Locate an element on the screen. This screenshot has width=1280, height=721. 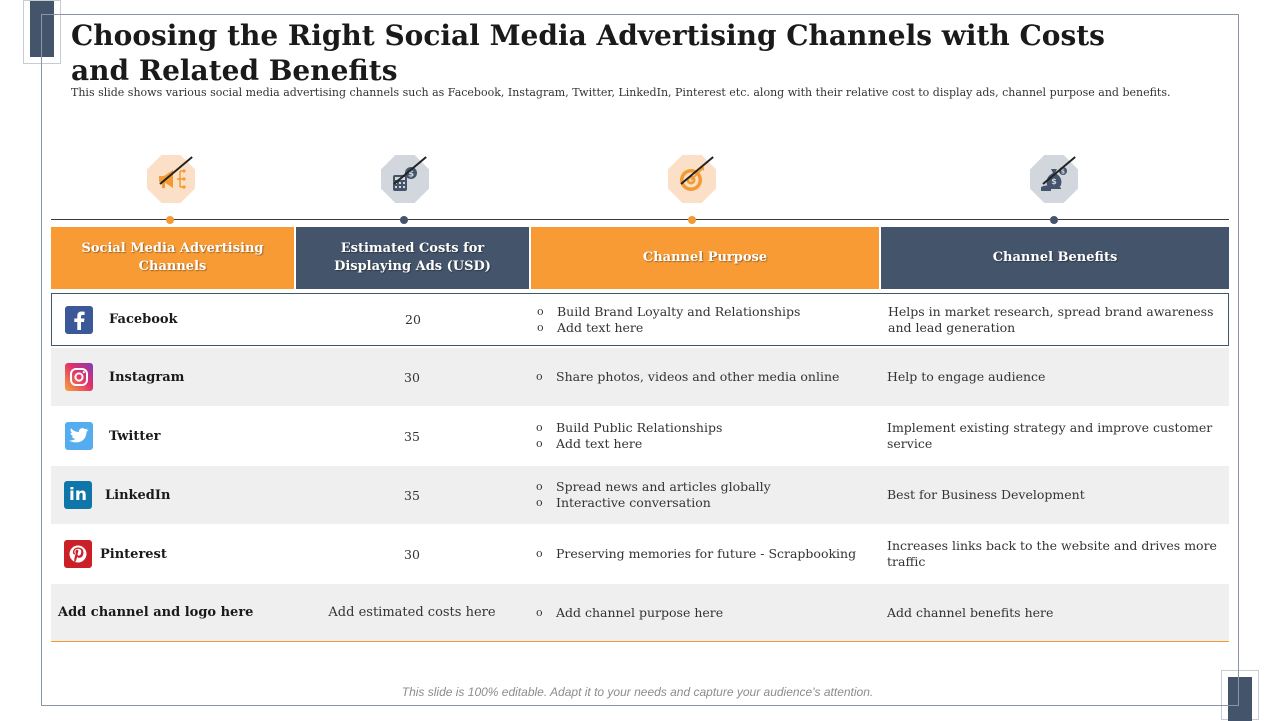
header-cost: Estimated Costs for Displaying Ads (USD) is located at coordinates (412, 258).